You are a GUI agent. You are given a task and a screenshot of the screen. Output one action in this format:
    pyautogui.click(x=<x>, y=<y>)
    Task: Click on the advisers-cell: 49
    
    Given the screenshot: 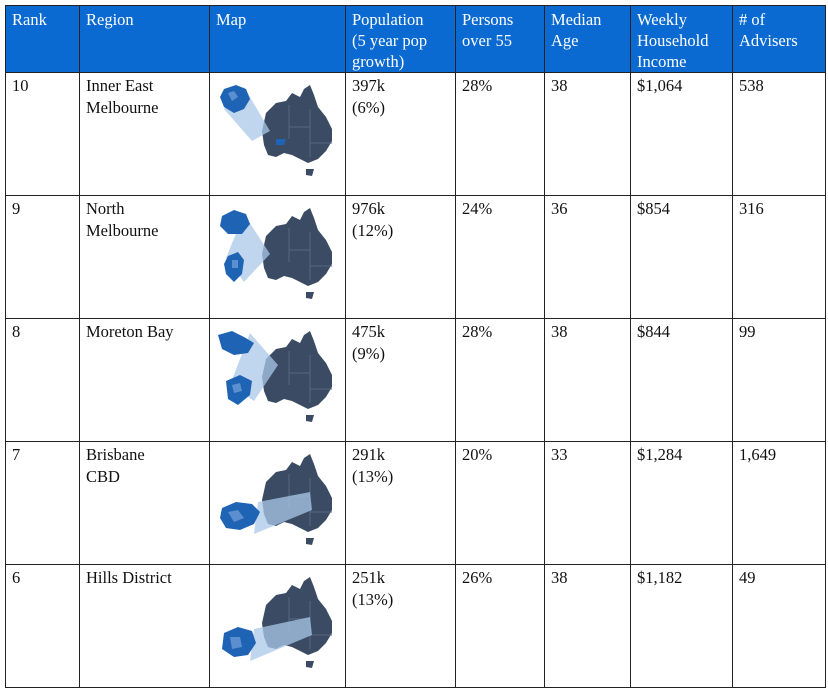 What is the action you would take?
    pyautogui.click(x=779, y=626)
    